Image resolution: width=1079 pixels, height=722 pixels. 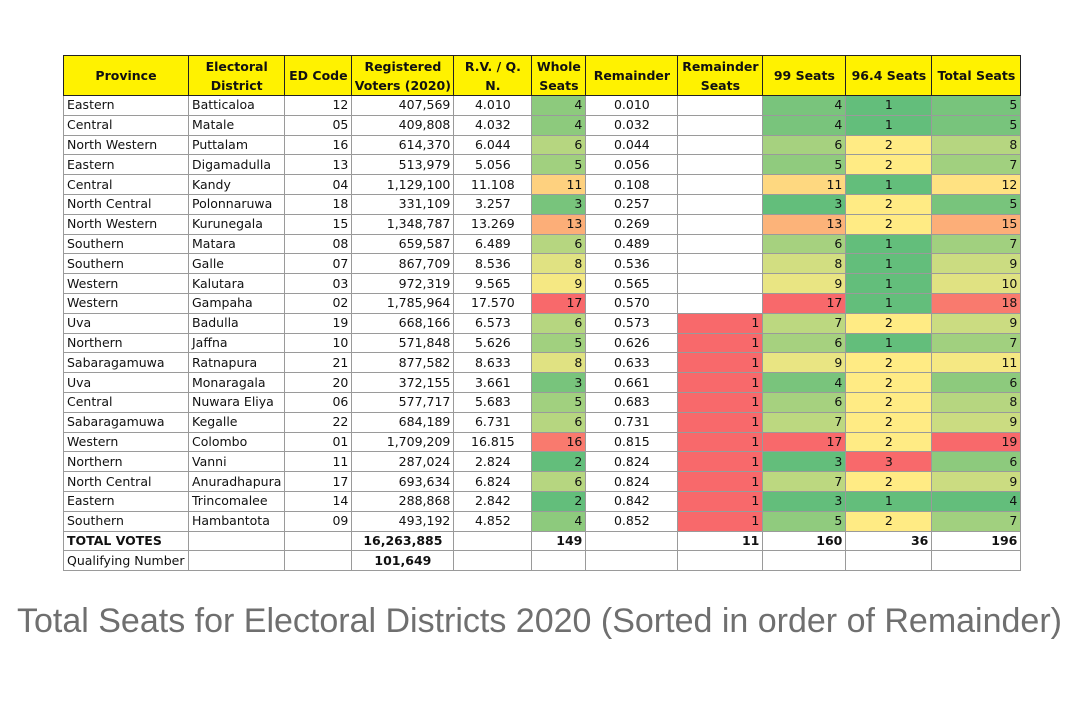 I want to click on cell-ed-code: 16, so click(x=318, y=145).